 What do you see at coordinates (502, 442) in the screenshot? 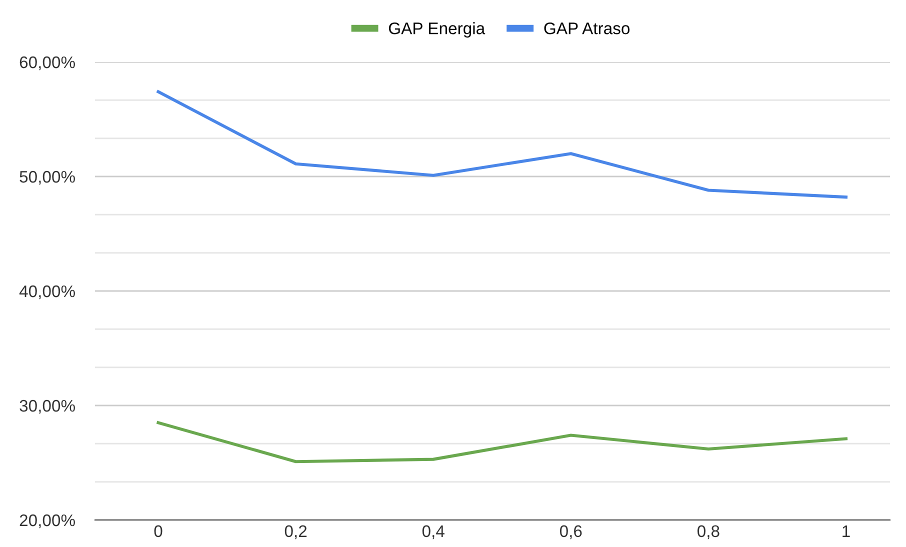
I see `line-series` at bounding box center [502, 442].